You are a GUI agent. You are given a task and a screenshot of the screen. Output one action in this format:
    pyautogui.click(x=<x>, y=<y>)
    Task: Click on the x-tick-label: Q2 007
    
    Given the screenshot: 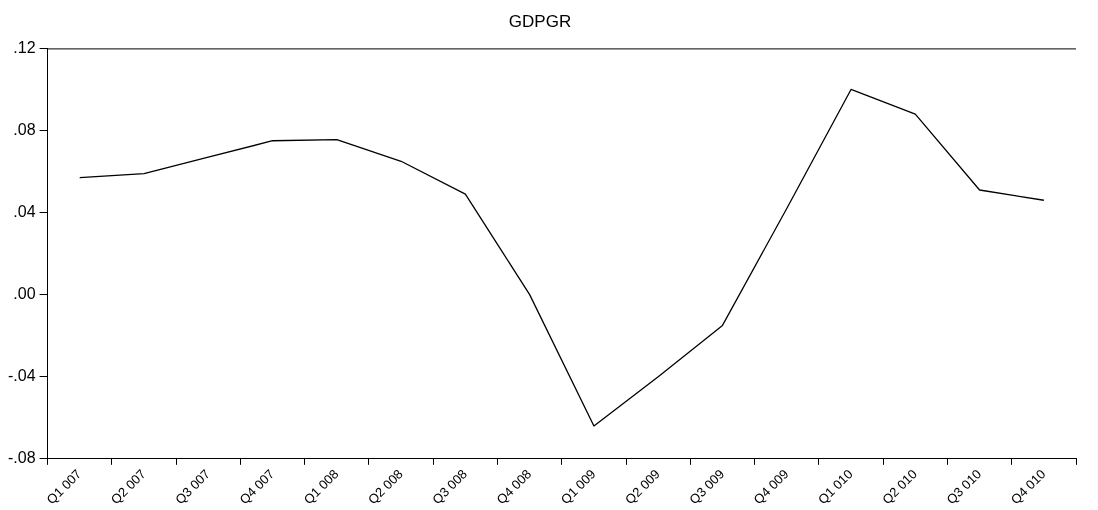 What is the action you would take?
    pyautogui.click(x=128, y=487)
    